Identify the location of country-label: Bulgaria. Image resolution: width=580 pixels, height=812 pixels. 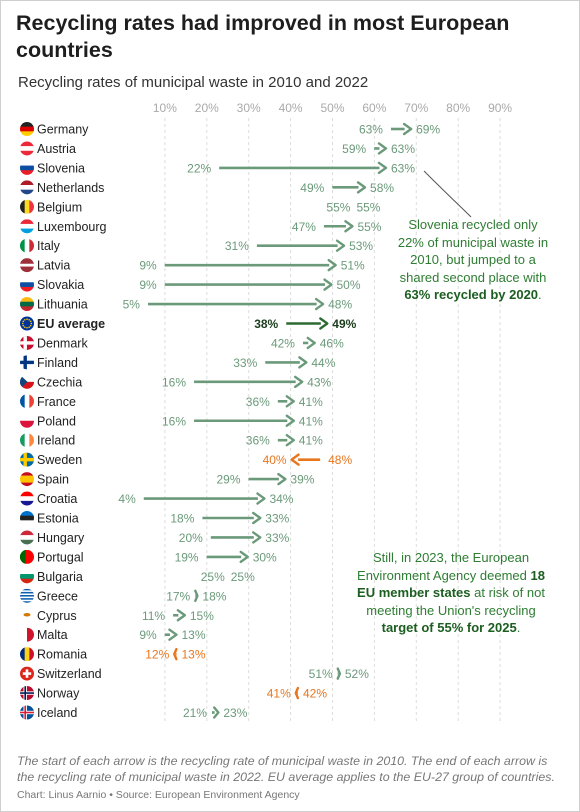
(60, 577).